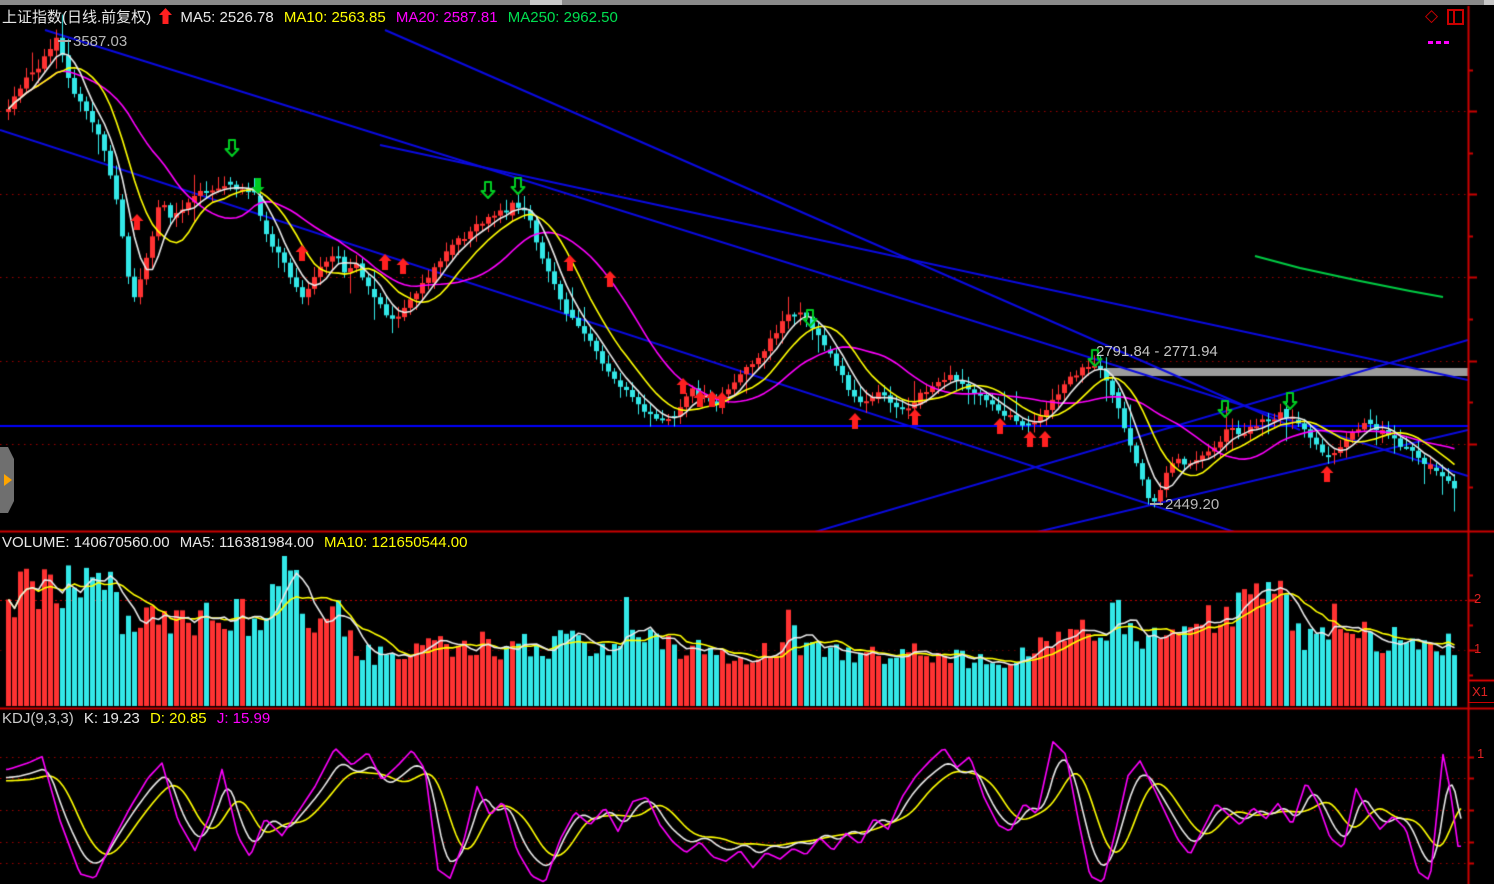 The height and width of the screenshot is (884, 1494). What do you see at coordinates (1184, 504) in the screenshot?
I see `low-price-label: 2449.20` at bounding box center [1184, 504].